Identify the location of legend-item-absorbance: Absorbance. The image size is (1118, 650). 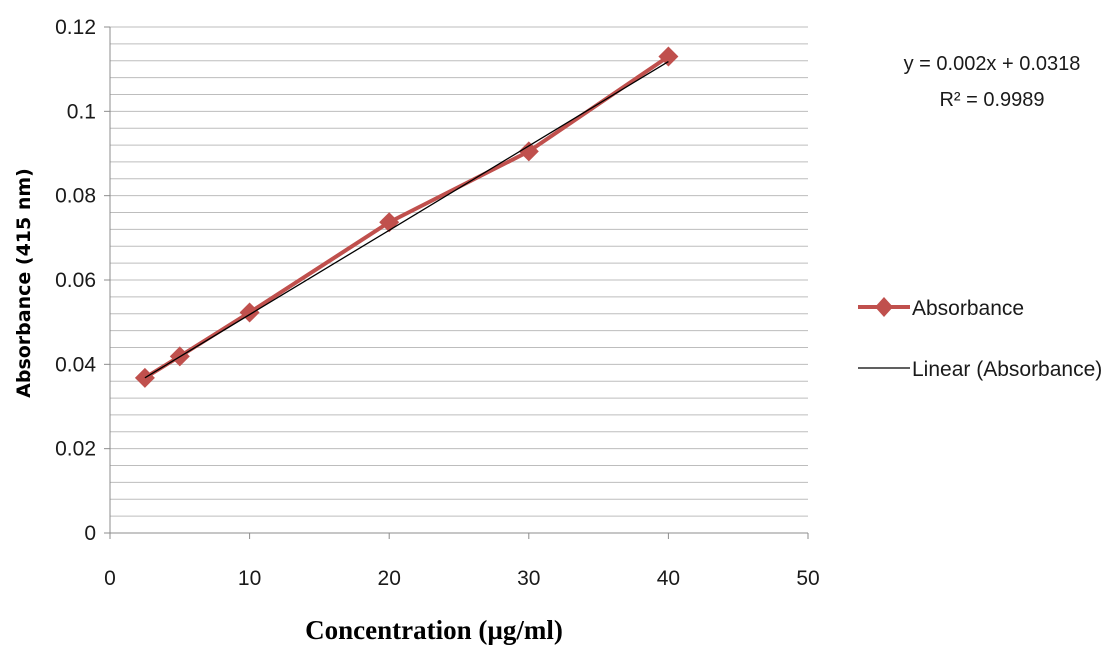
(941, 308).